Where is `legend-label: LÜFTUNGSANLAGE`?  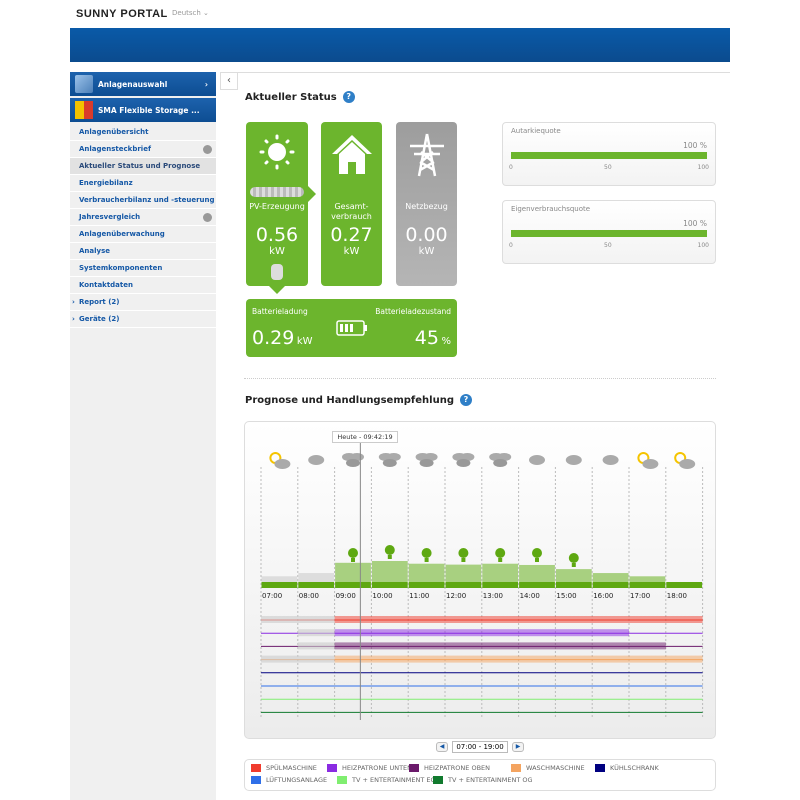
legend-label: LÜFTUNGSANLAGE is located at coordinates (297, 780).